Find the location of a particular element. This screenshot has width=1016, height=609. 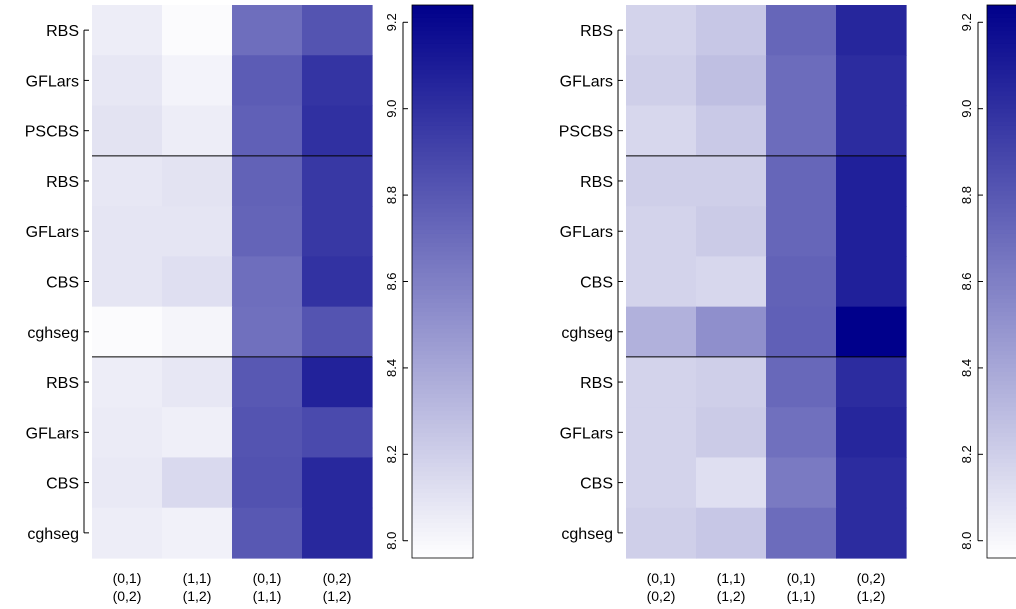

row-label: CBS is located at coordinates (596, 283).